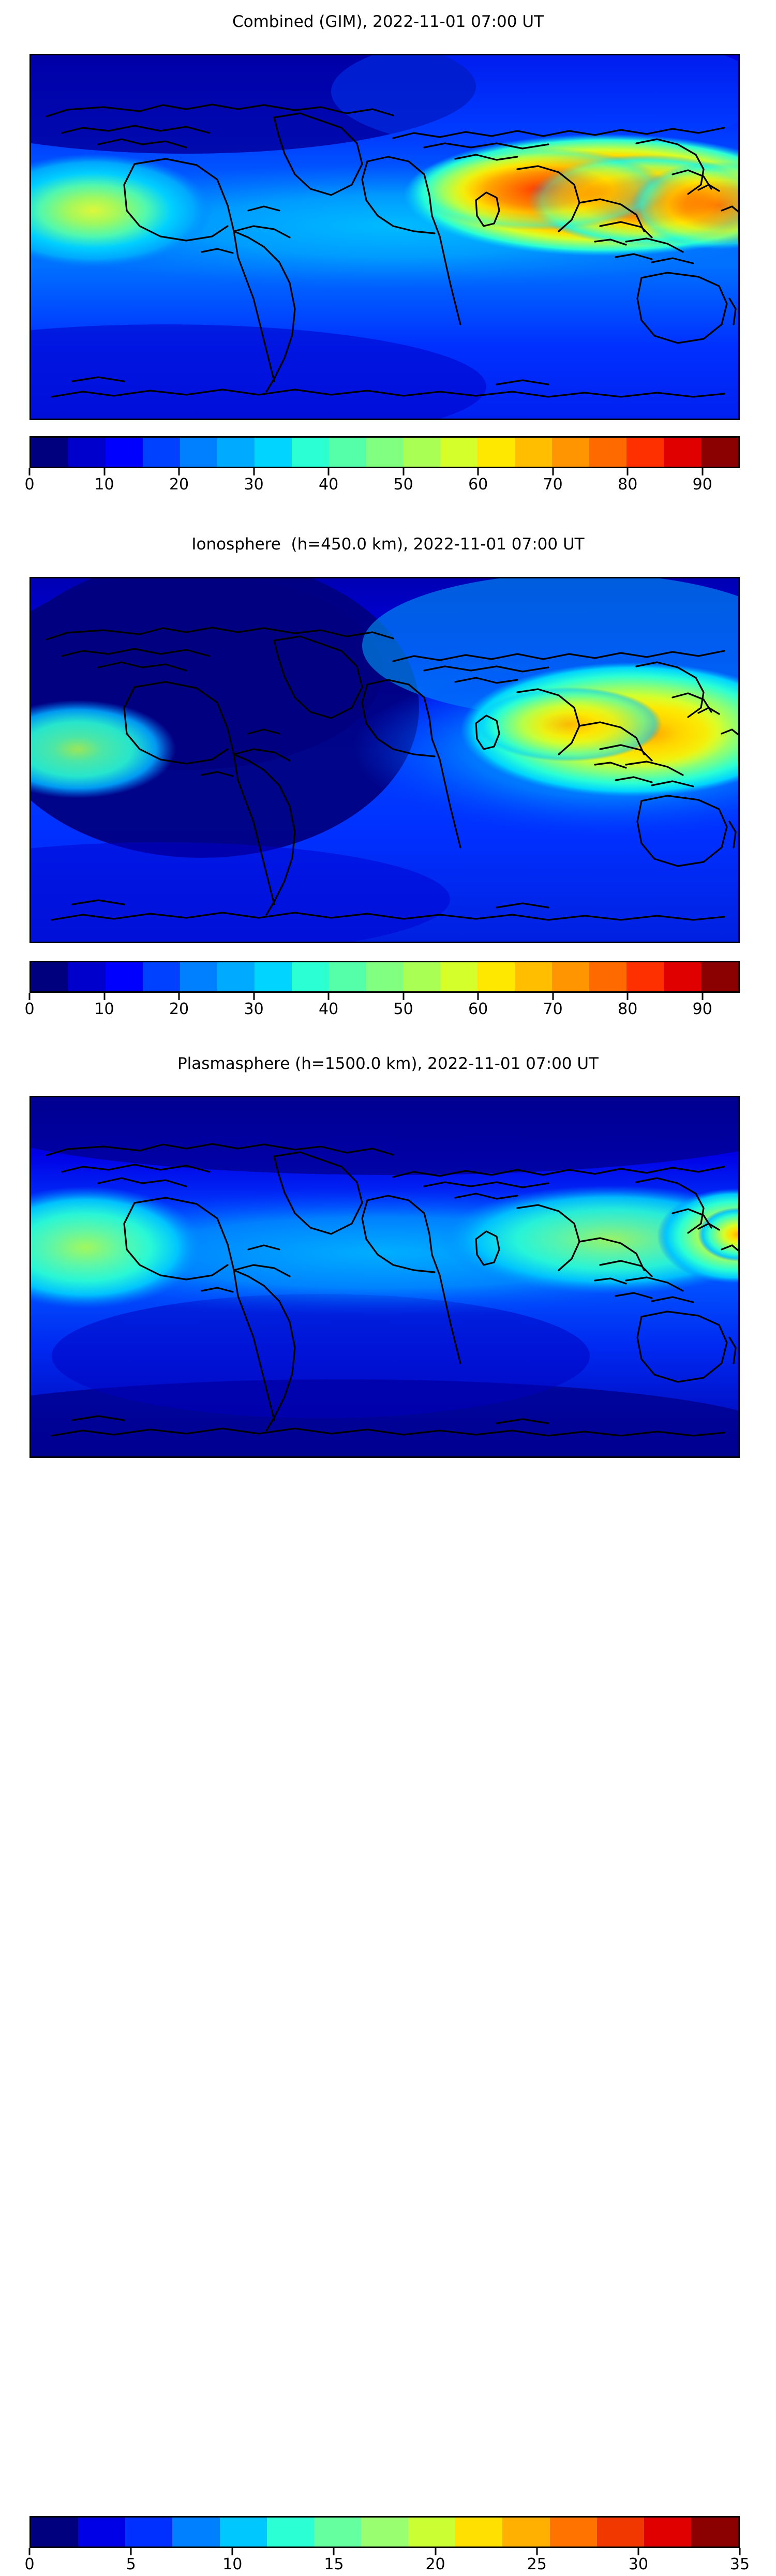 The image size is (776, 2576). I want to click on colorbar-ticklabel-1: 10, so click(104, 484).